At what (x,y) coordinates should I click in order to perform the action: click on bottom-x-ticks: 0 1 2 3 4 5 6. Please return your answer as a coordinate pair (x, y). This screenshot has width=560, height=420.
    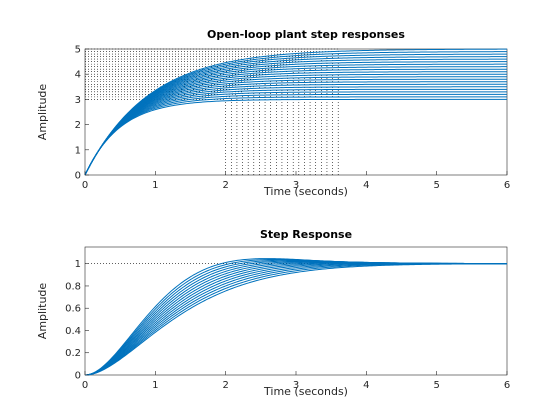
    Looking at the image, I should click on (296, 381).